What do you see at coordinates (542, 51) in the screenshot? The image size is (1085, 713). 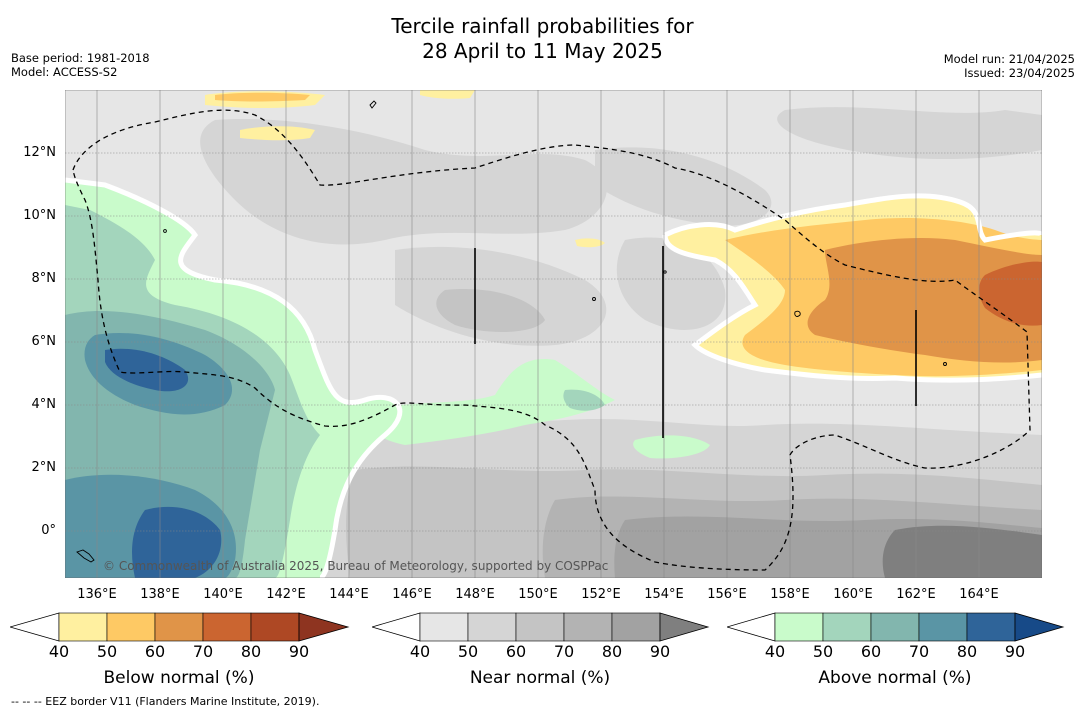 I see `title-line-2: 28 April to 11 May 2025` at bounding box center [542, 51].